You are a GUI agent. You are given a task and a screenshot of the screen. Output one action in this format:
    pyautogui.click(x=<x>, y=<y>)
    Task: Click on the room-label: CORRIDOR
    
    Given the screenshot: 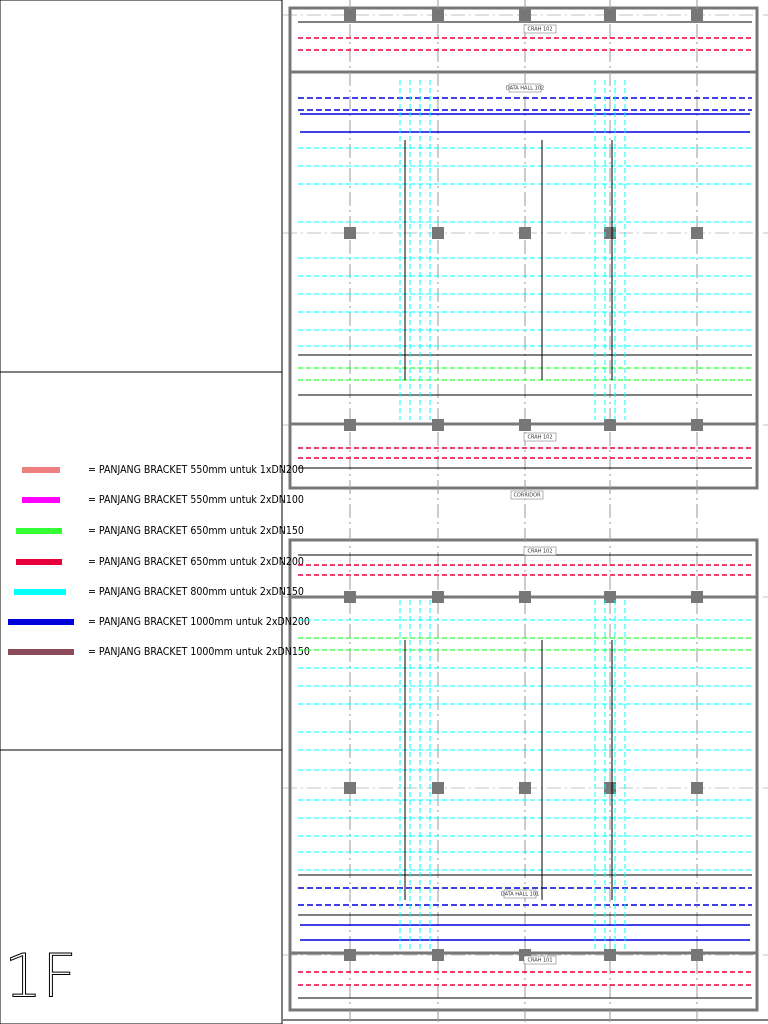 What is the action you would take?
    pyautogui.click(x=527, y=496)
    